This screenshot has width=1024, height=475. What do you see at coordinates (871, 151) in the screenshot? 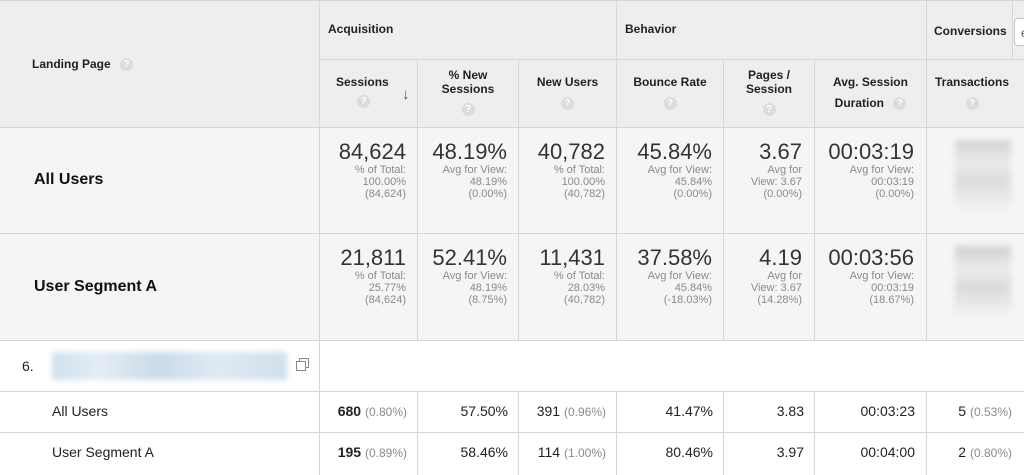
I see `metric-value: 00:03:19` at bounding box center [871, 151].